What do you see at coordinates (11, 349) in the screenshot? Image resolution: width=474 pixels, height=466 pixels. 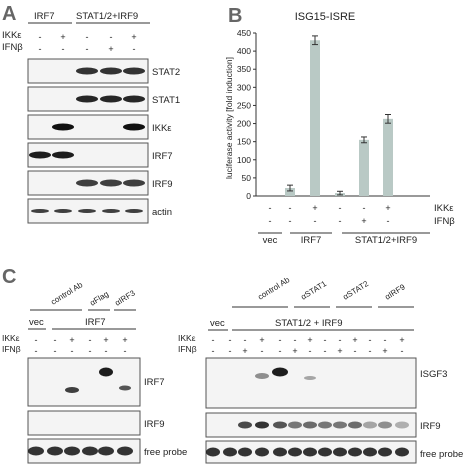 I see `cl-row-label-ifn: IFNβ` at bounding box center [11, 349].